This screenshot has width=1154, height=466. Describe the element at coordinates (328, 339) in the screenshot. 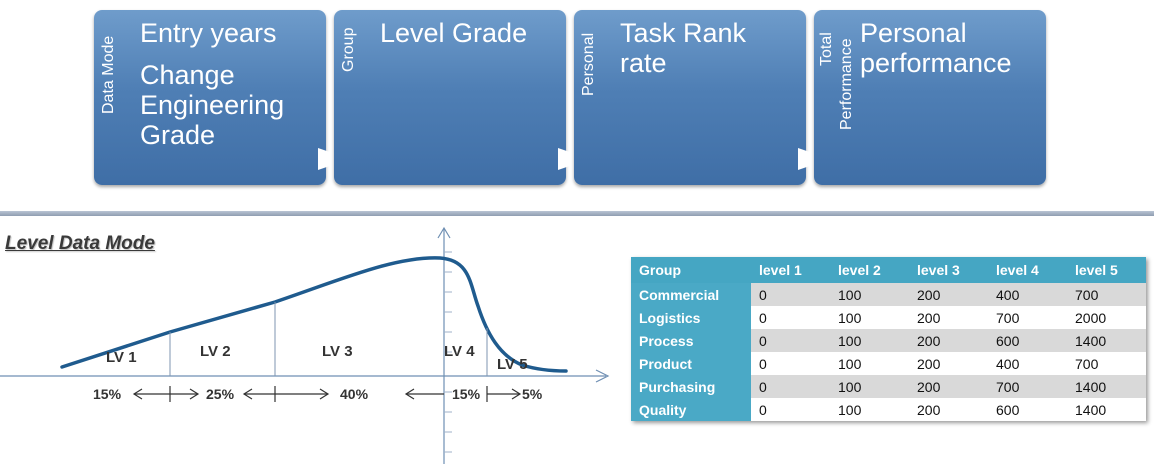

I see `level-dividers` at that location.